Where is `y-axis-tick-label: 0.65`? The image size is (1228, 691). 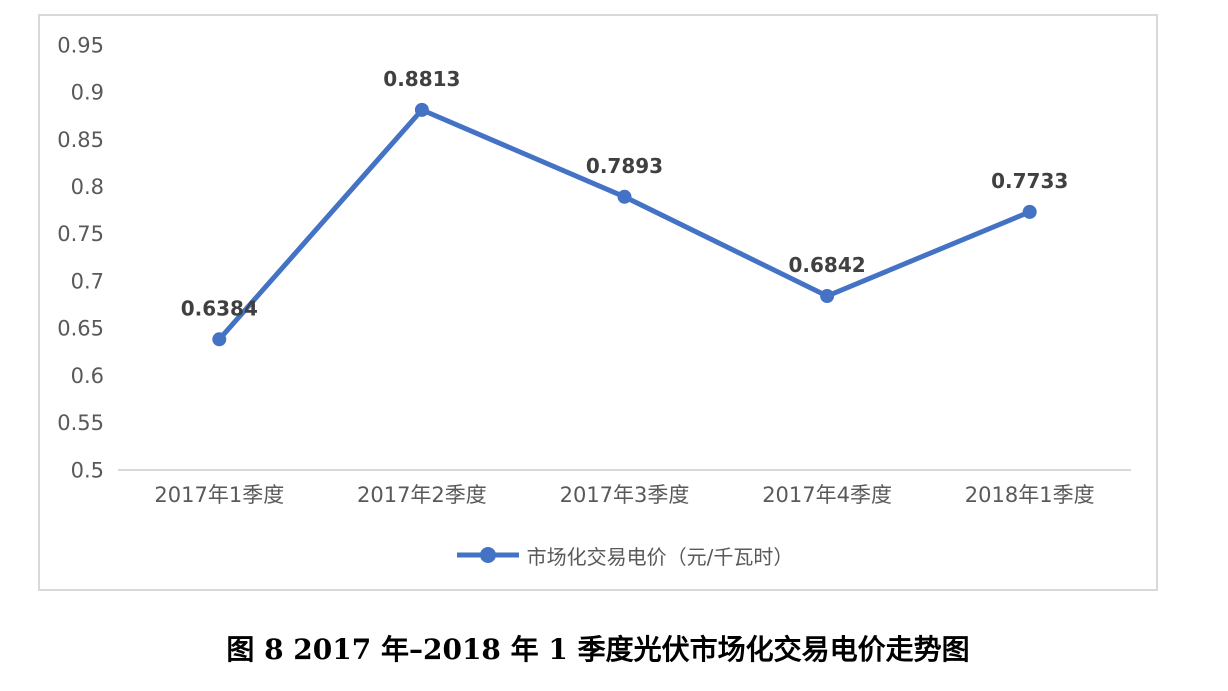 y-axis-tick-label: 0.65 is located at coordinates (80, 329).